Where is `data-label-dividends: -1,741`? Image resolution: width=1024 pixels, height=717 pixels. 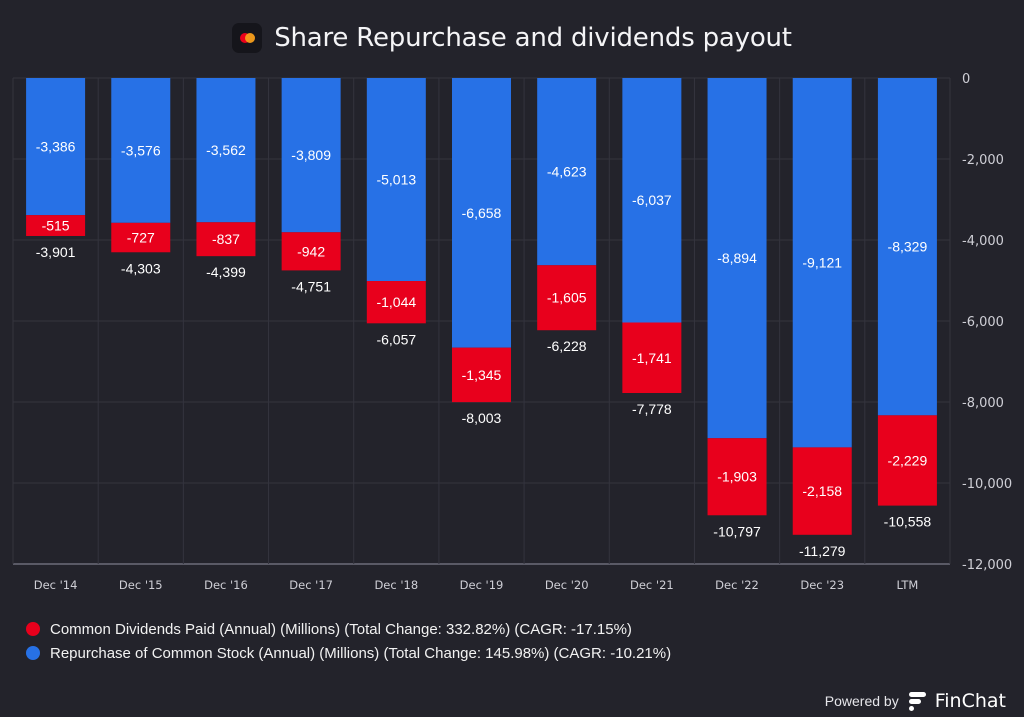
data-label-dividends: -1,741 is located at coordinates (652, 358).